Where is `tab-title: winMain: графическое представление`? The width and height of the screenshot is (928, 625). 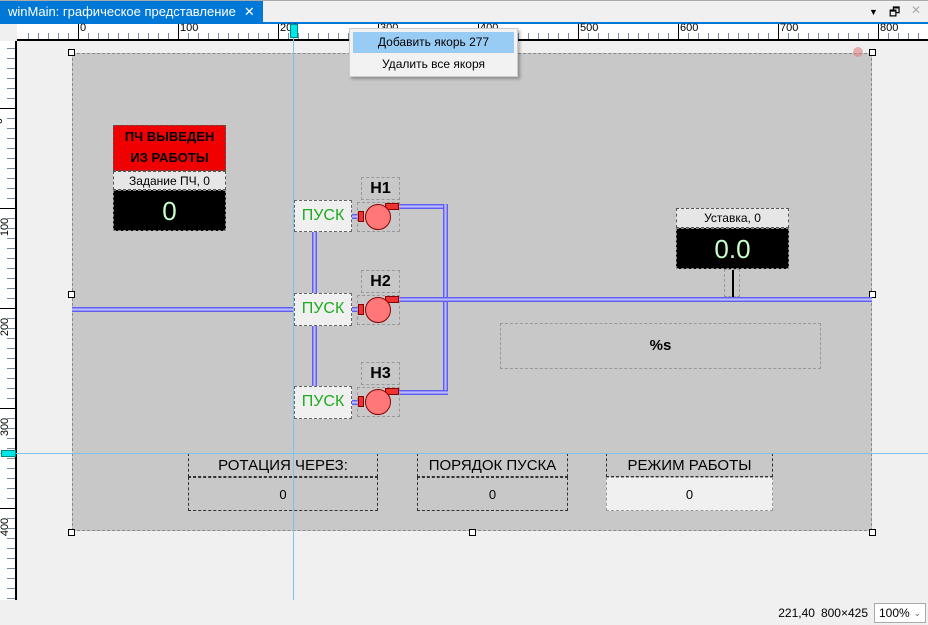
tab-title: winMain: графическое представление is located at coordinates (122, 11).